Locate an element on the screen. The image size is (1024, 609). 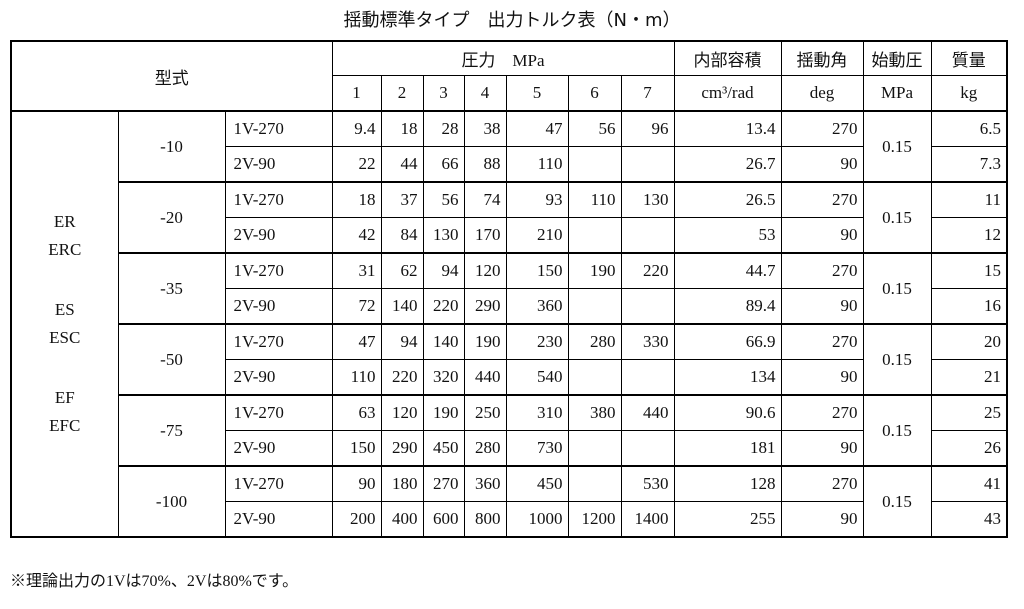
torque-cell: 66 is located at coordinates (443, 164).